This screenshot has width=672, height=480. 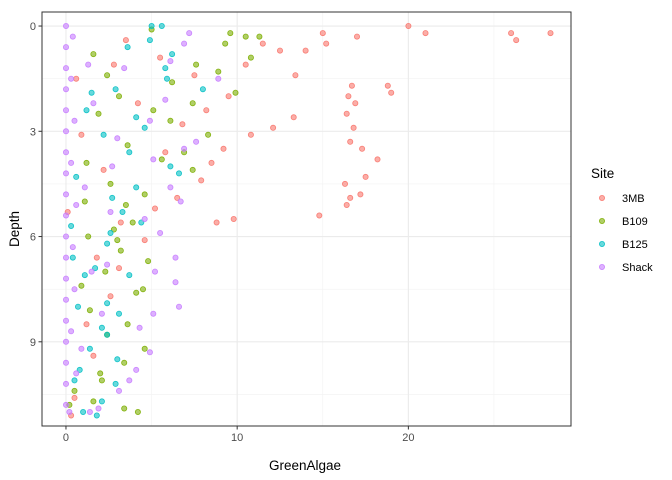 I want to click on y-tick-label: 6, so click(x=33, y=238).